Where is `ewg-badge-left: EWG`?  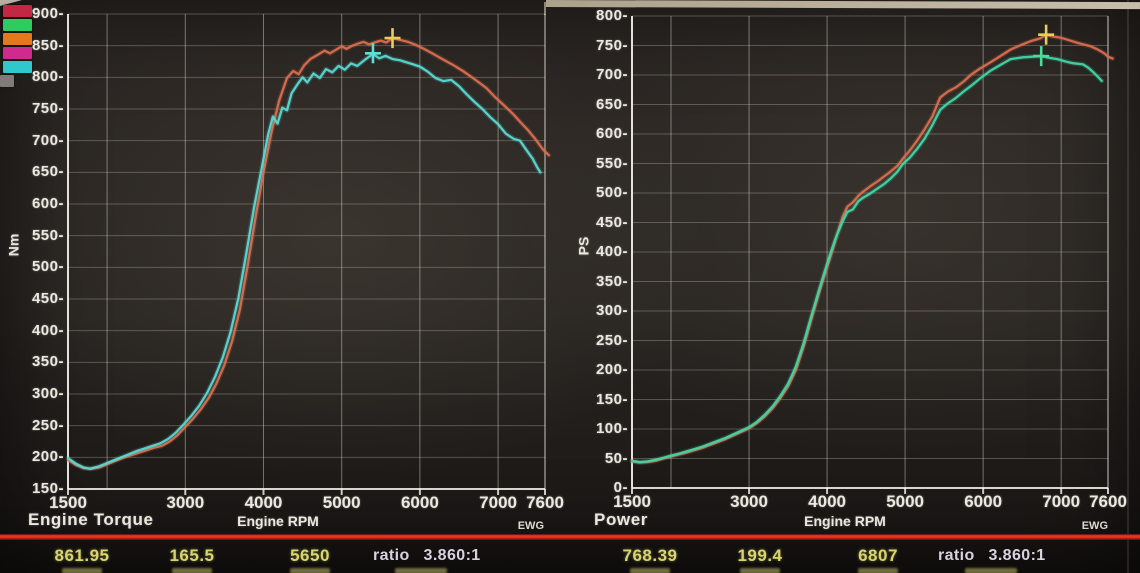 ewg-badge-left: EWG is located at coordinates (530, 526).